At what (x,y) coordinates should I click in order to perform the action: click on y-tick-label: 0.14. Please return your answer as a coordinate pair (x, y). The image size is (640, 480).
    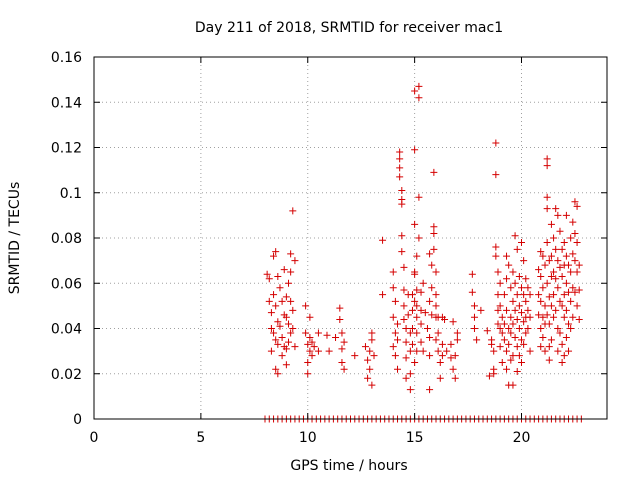
    Looking at the image, I should click on (66, 103).